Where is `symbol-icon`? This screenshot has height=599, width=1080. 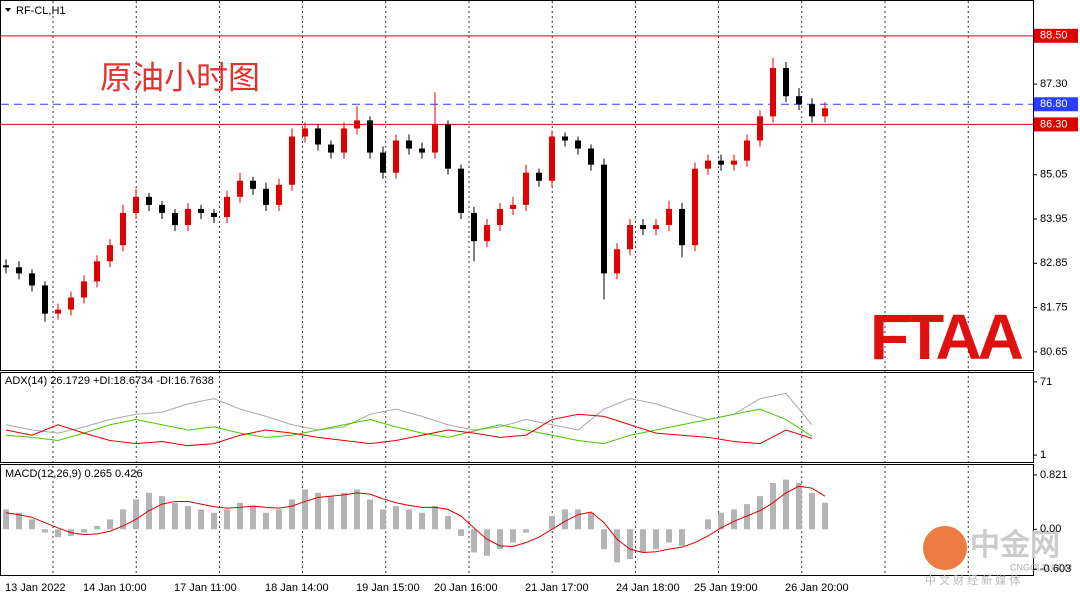
symbol-icon is located at coordinates (8, 10).